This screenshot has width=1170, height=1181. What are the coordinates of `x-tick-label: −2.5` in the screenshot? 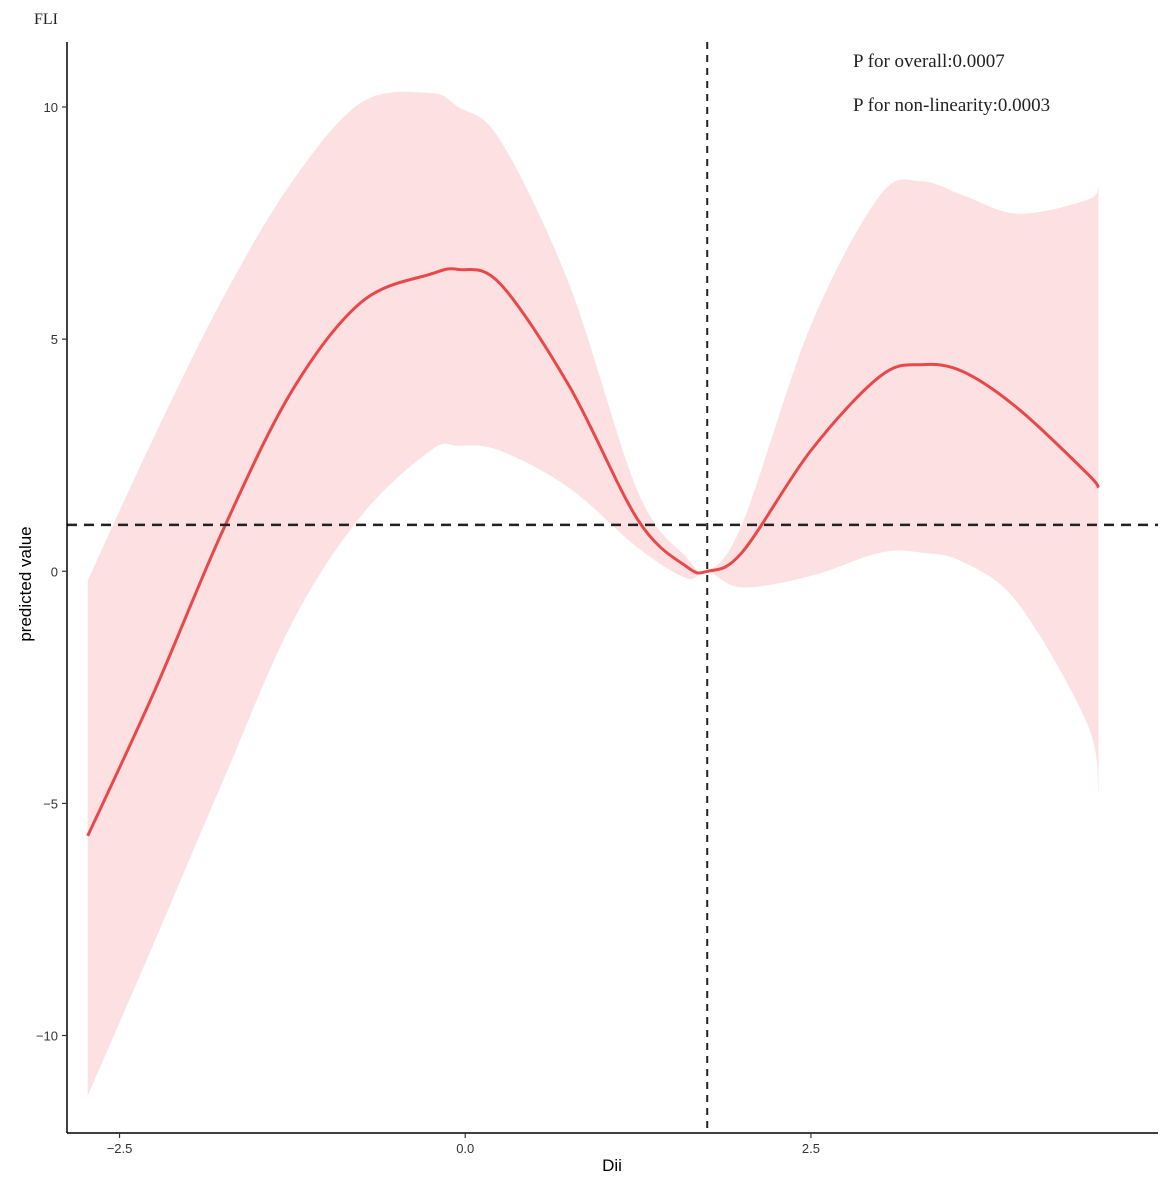 It's located at (120, 1148).